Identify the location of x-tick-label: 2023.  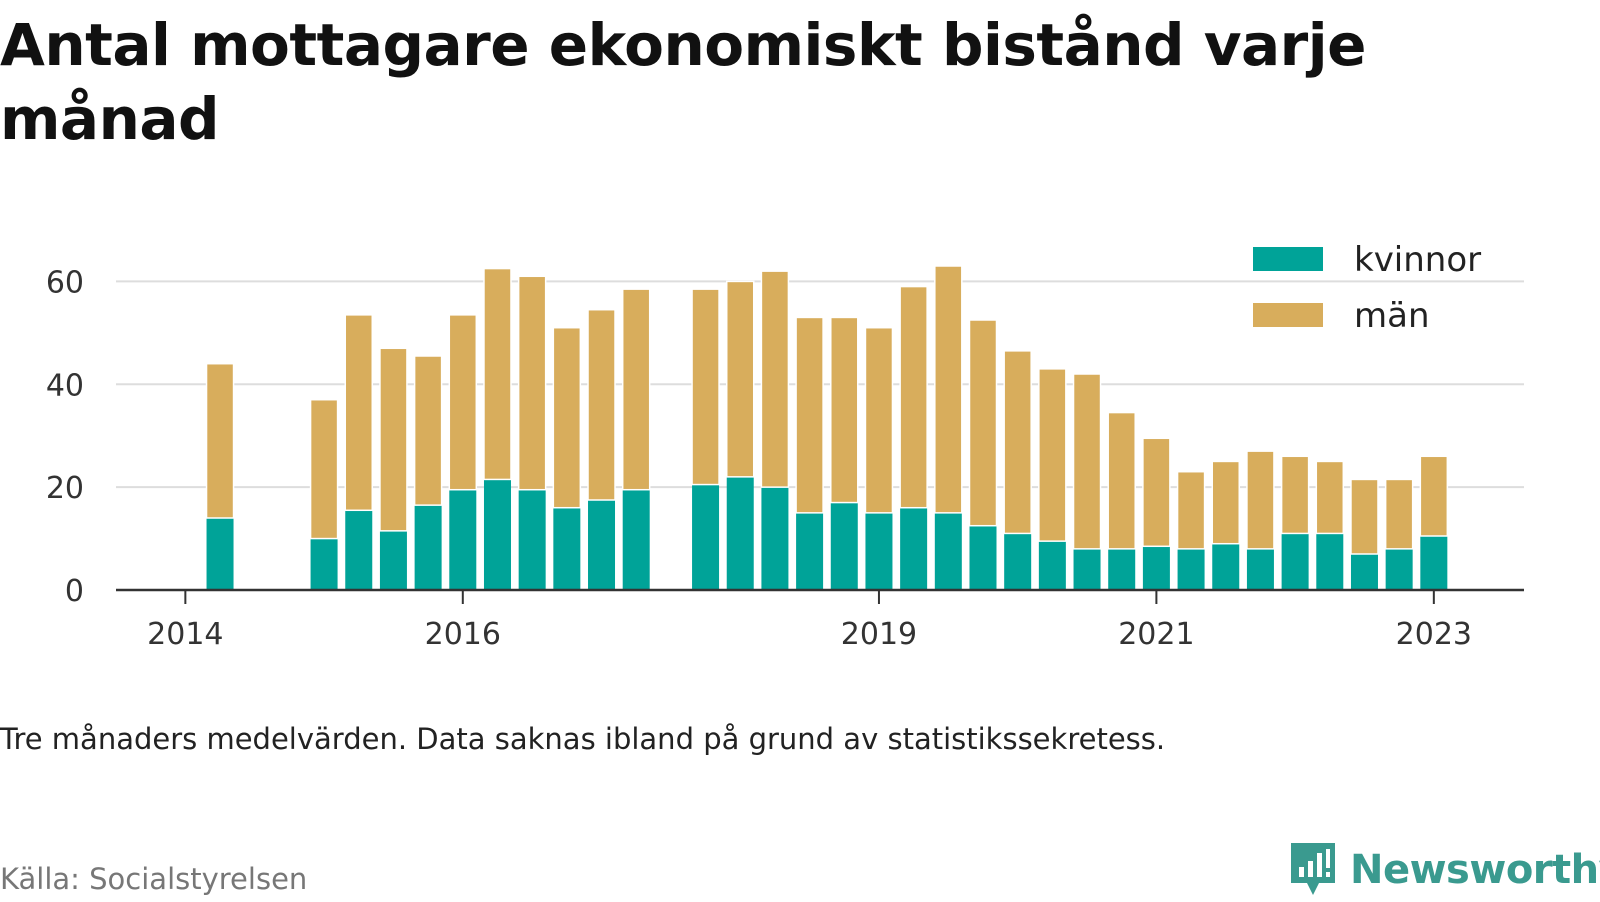
(1434, 634).